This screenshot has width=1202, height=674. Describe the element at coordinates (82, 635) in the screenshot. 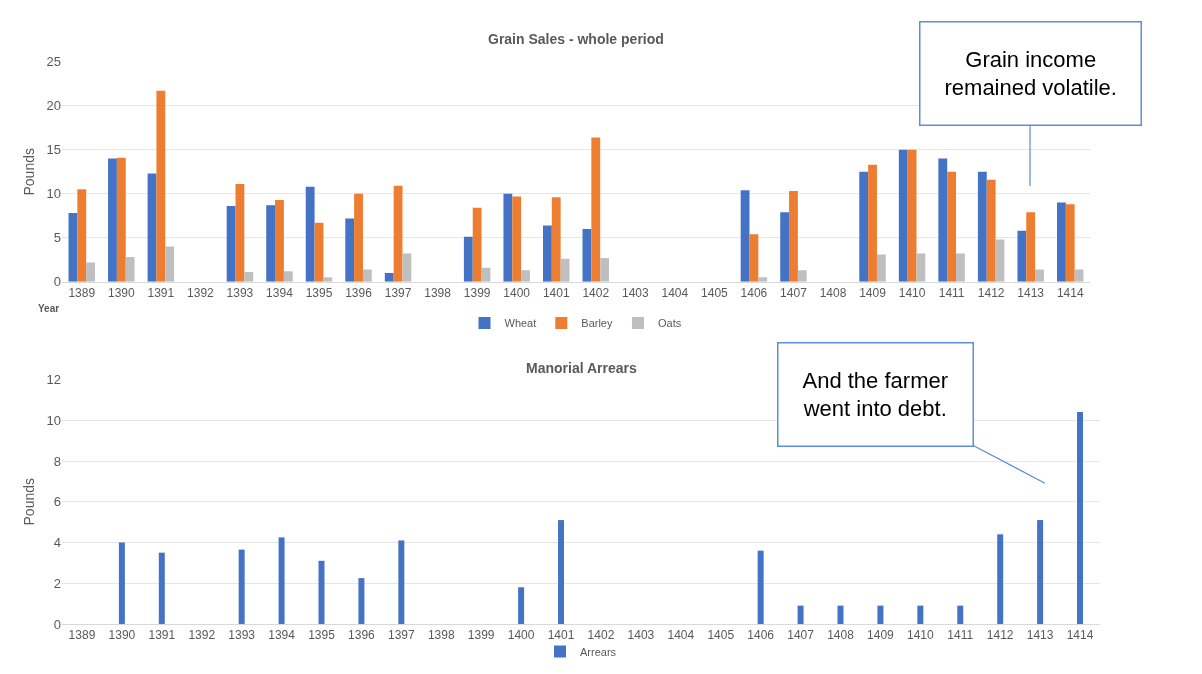

I see `x-tick-label: 1389` at that location.